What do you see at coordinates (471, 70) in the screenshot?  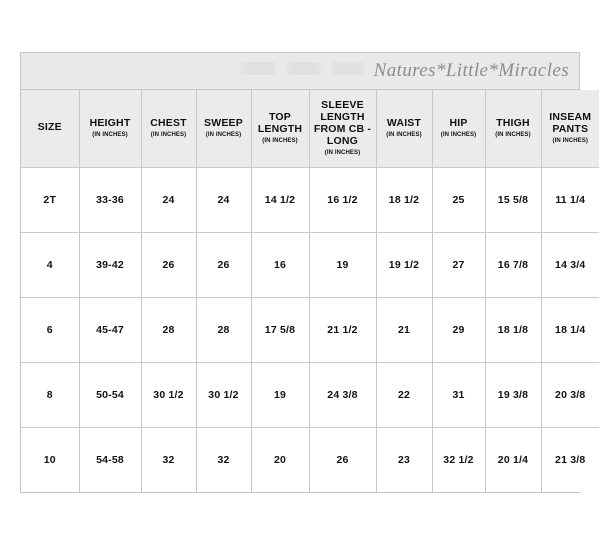 I see `brand-title: Natures*Little*Miracles` at bounding box center [471, 70].